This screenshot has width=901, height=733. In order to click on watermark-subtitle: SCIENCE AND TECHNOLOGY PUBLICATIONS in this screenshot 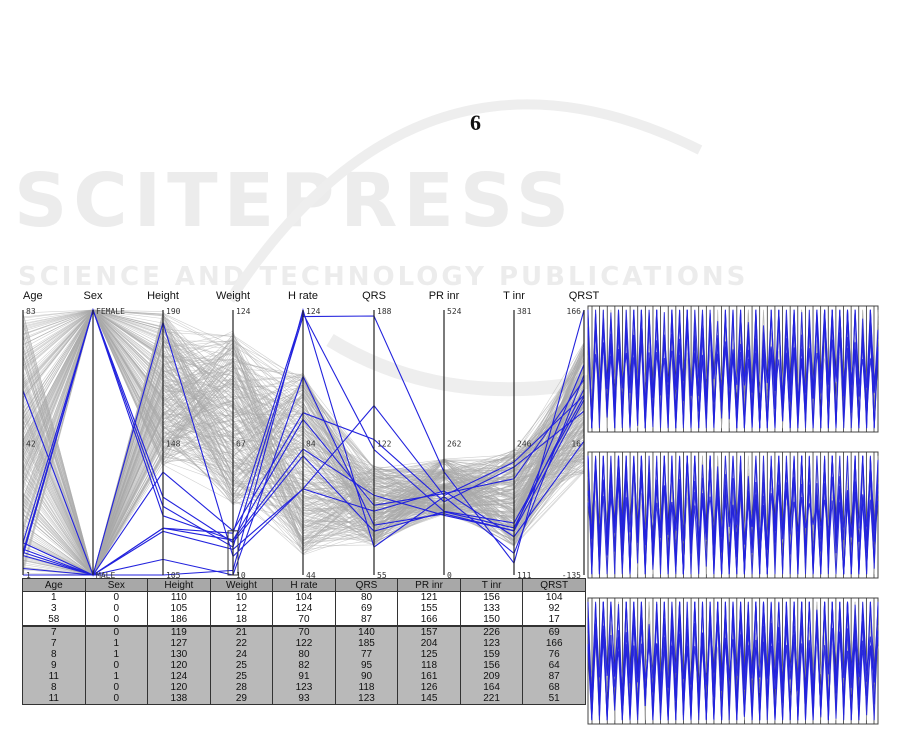, I will do `click(383, 277)`.